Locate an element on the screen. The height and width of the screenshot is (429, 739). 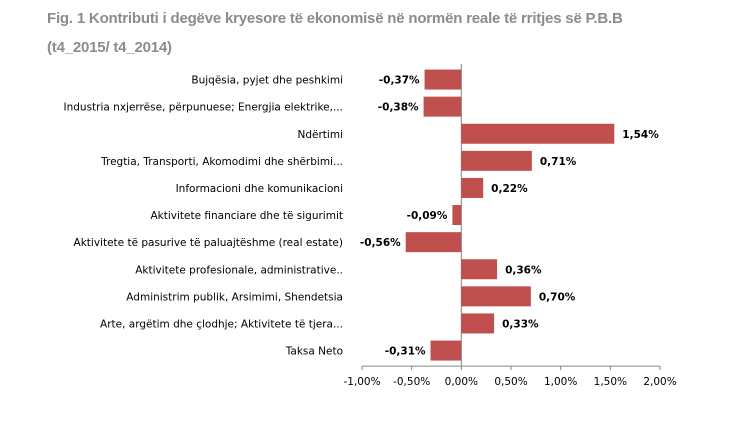
x-tick-label: 1,00% is located at coordinates (560, 382).